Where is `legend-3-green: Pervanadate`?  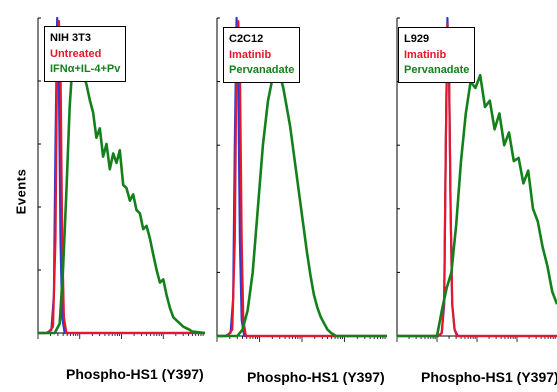
legend-3-green: Pervanadate is located at coordinates (437, 70).